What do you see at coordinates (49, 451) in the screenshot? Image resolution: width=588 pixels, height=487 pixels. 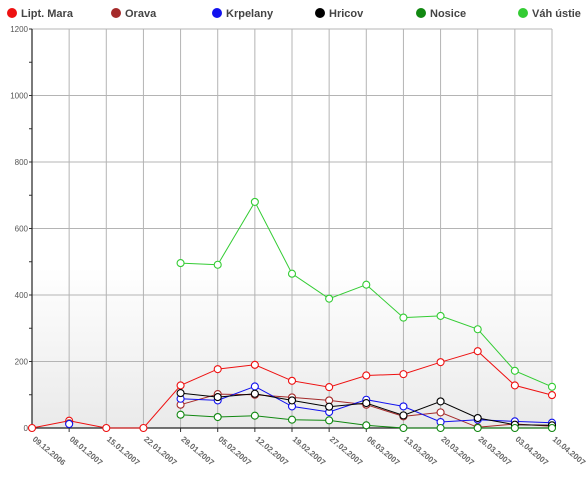 I see `x-tick-label: 09.12.2006` at bounding box center [49, 451].